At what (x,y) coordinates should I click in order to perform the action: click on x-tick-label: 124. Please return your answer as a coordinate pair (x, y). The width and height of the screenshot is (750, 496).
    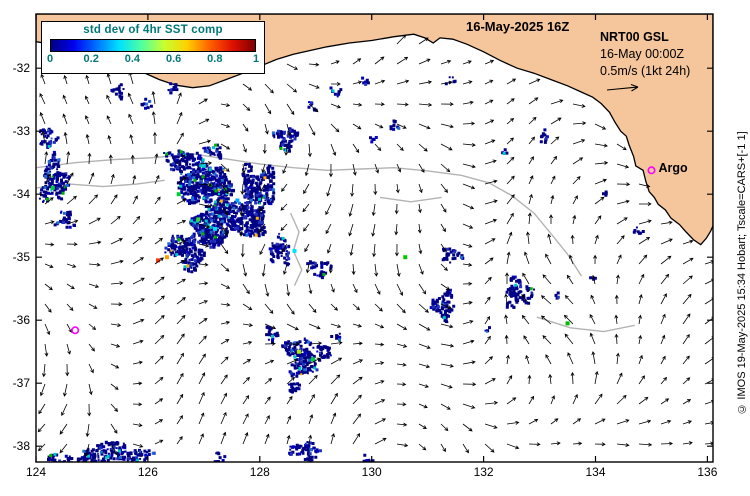
    Looking at the image, I should click on (36, 472).